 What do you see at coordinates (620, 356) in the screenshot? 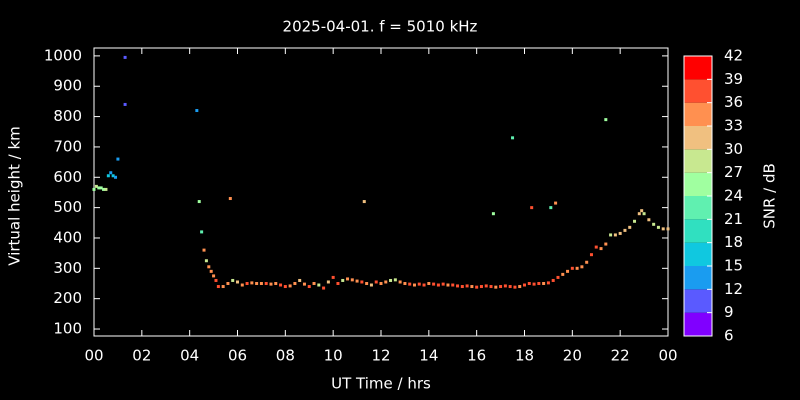
I see `x-tick-label: 22` at bounding box center [620, 356].